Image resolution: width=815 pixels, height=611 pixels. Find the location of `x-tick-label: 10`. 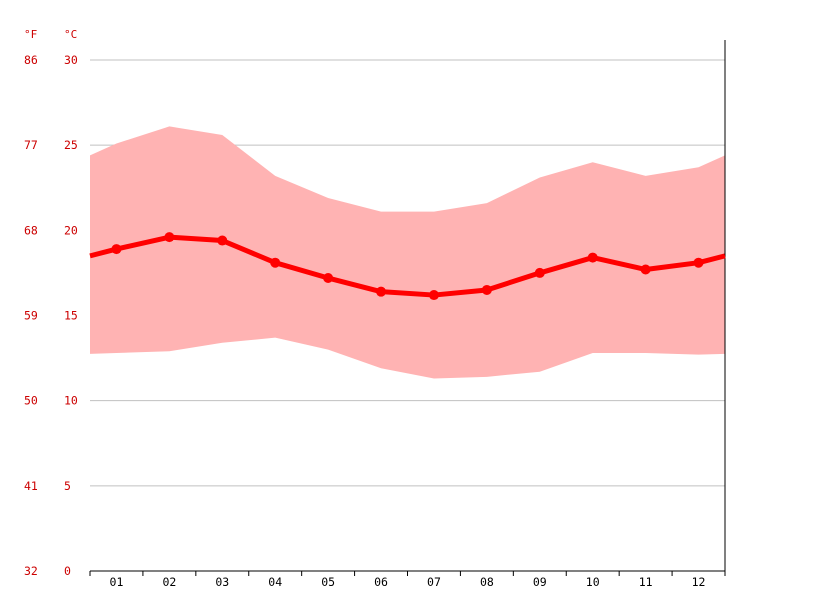

x-tick-label: 10 is located at coordinates (593, 582).